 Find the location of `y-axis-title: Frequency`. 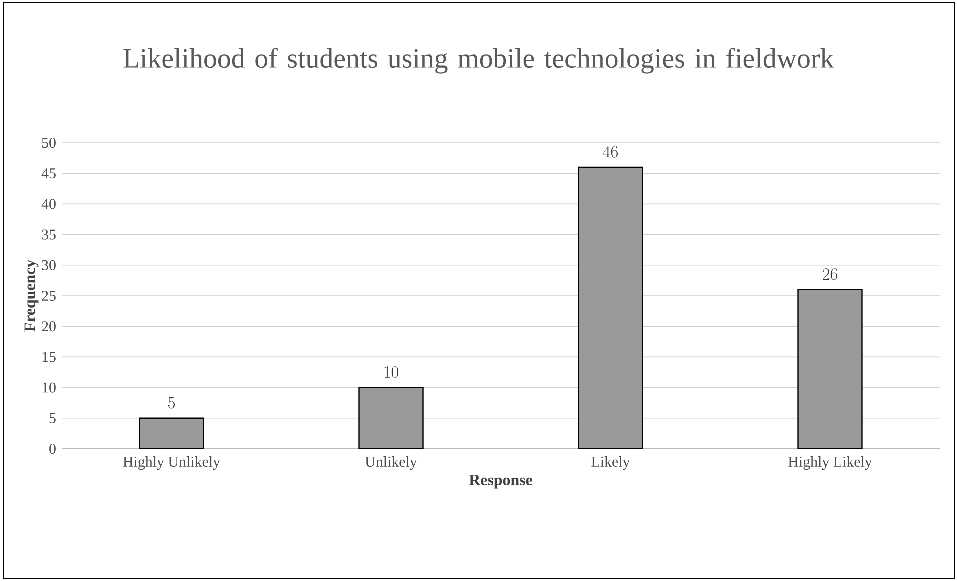

y-axis-title: Frequency is located at coordinates (31, 296).